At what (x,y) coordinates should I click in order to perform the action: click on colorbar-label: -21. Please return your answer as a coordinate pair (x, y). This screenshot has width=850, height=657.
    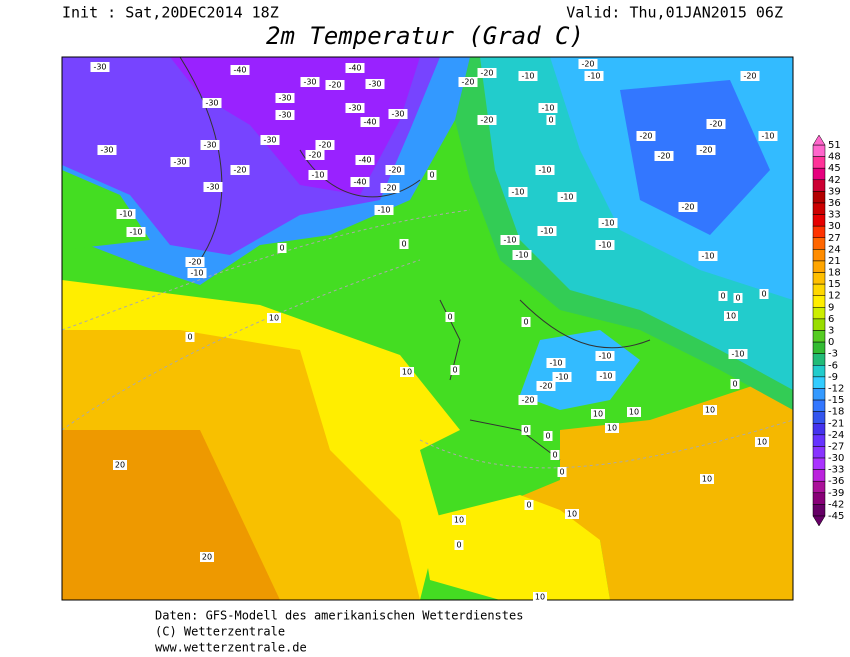
    Looking at the image, I should click on (836, 423).